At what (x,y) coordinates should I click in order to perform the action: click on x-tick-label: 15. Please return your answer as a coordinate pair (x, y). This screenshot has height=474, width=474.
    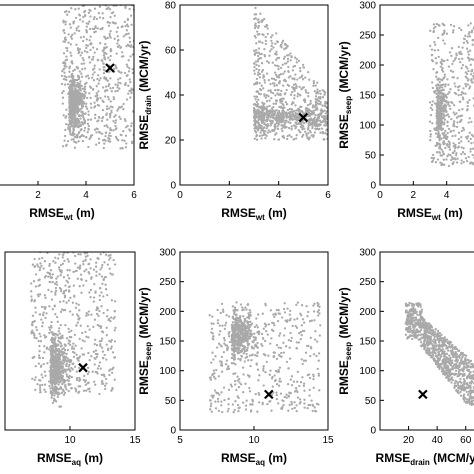
    Looking at the image, I should click on (135, 440).